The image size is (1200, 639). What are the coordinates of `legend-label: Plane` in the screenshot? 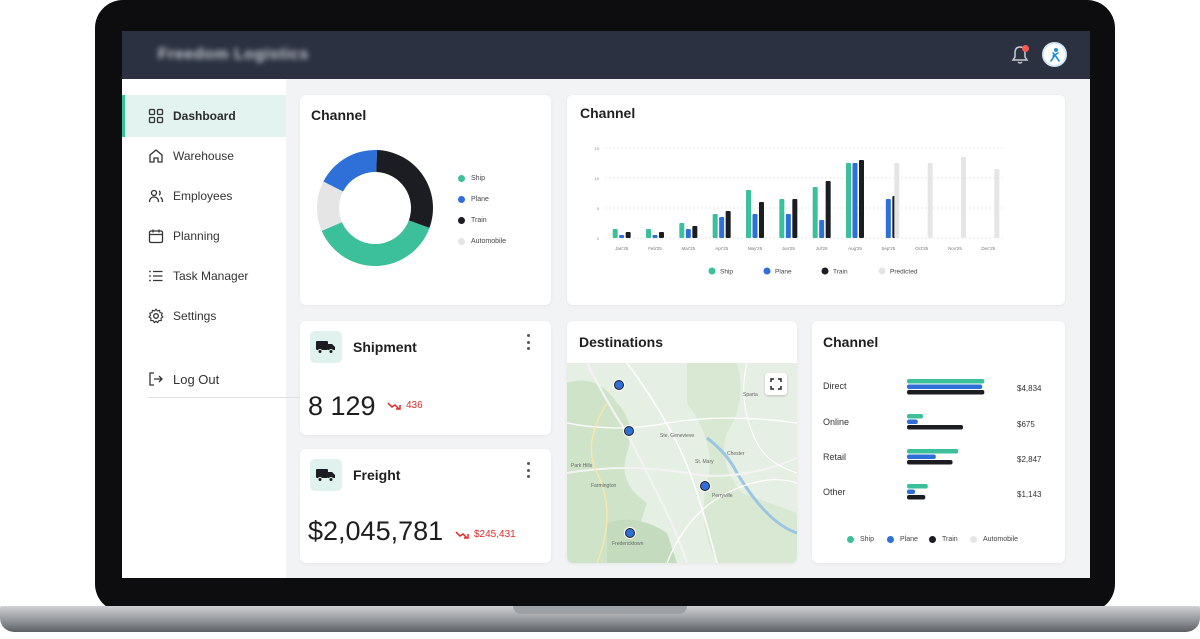 It's located at (783, 272).